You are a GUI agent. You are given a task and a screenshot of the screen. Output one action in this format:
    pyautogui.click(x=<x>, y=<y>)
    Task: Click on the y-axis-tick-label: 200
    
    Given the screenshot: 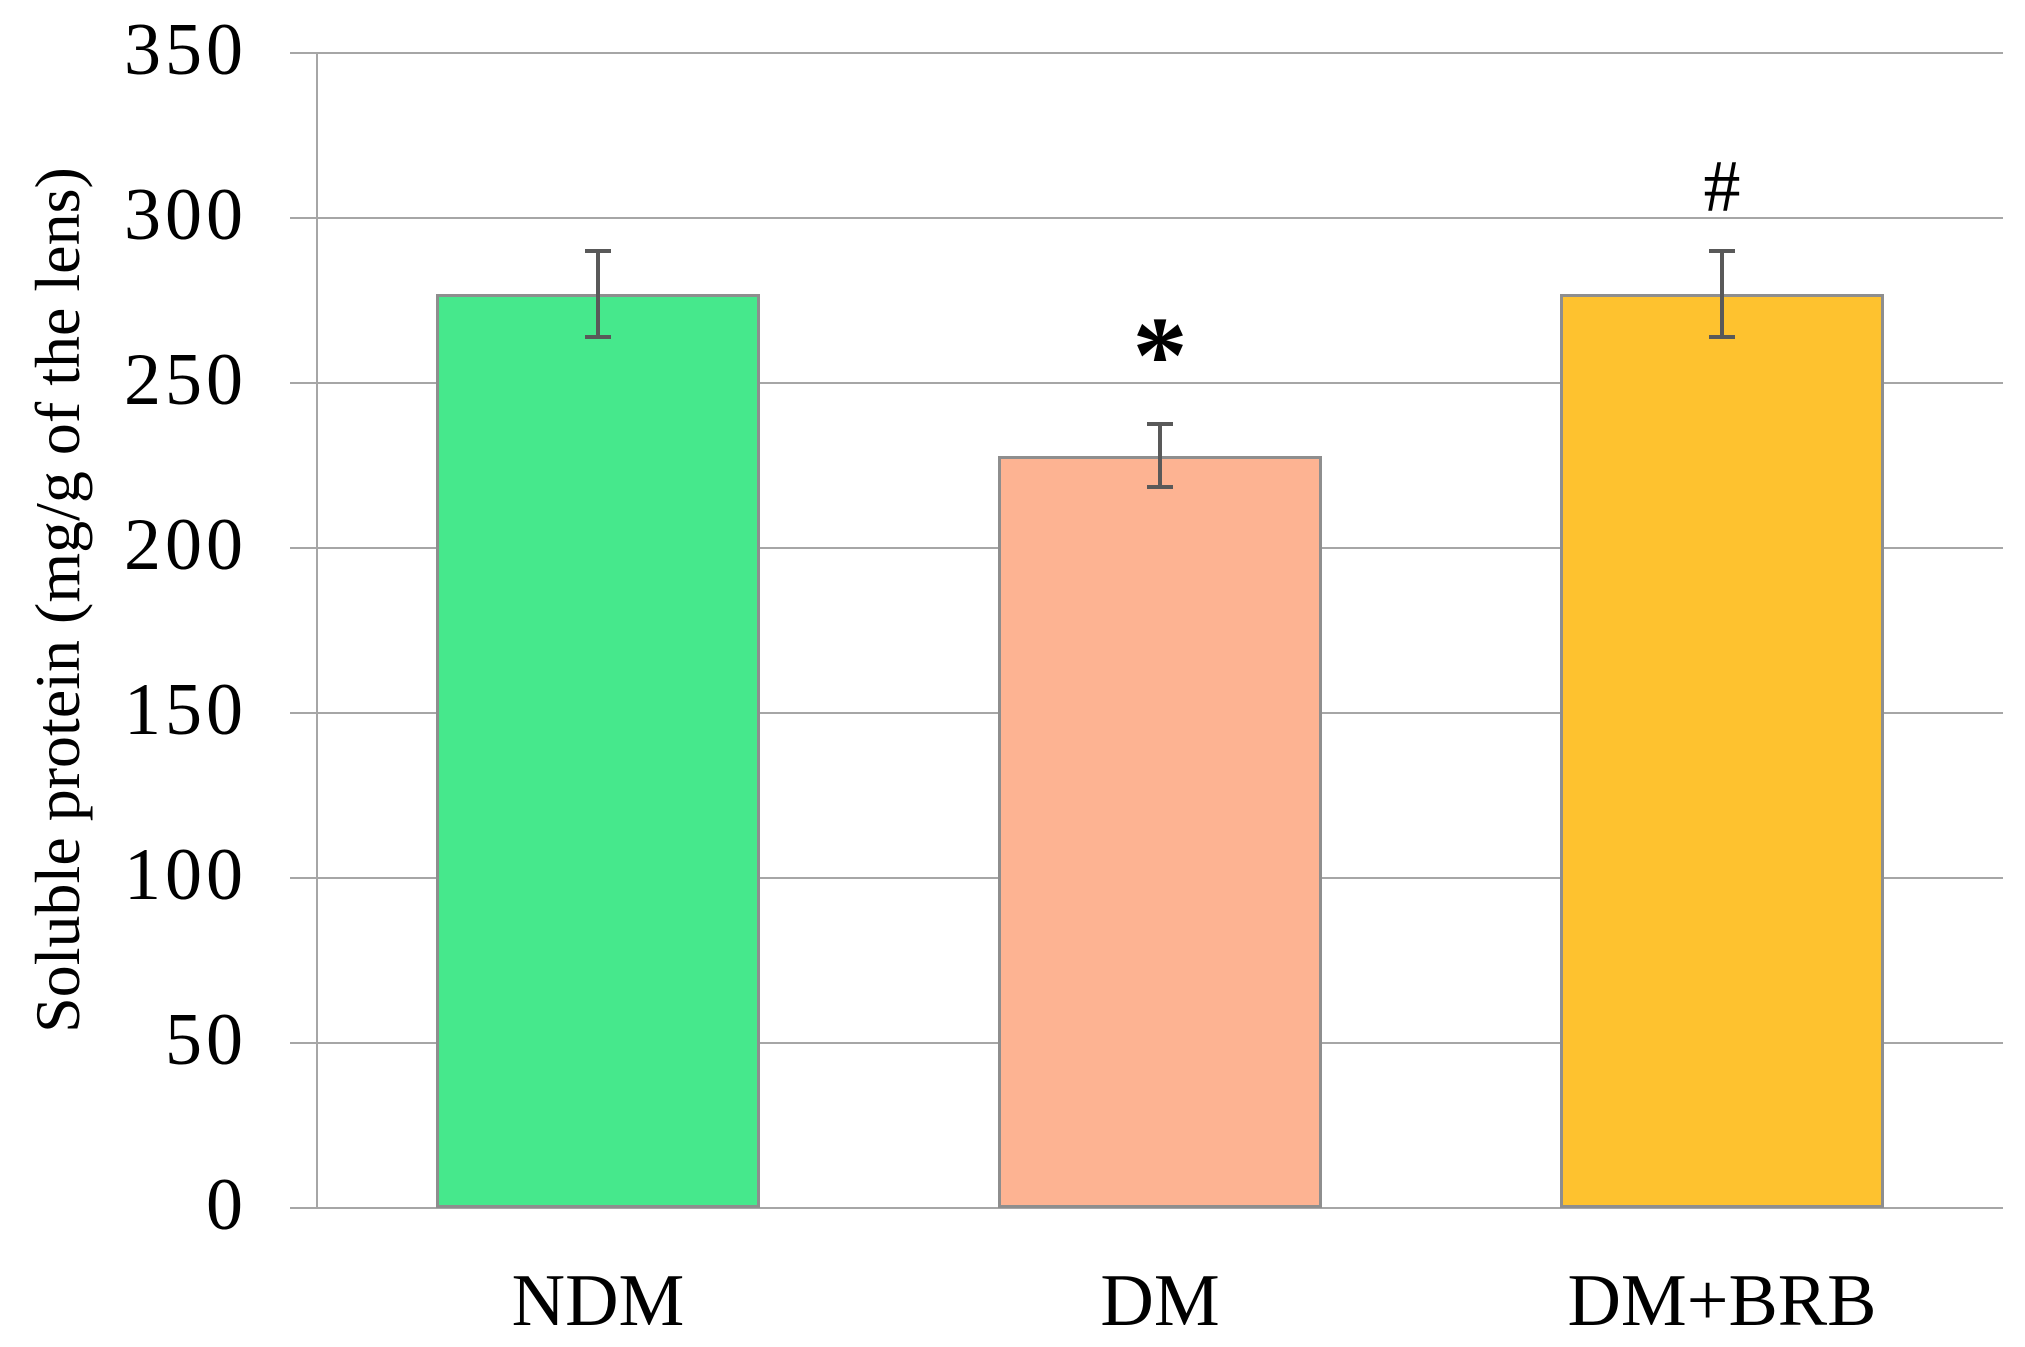 What is the action you would take?
    pyautogui.click(x=185, y=545)
    